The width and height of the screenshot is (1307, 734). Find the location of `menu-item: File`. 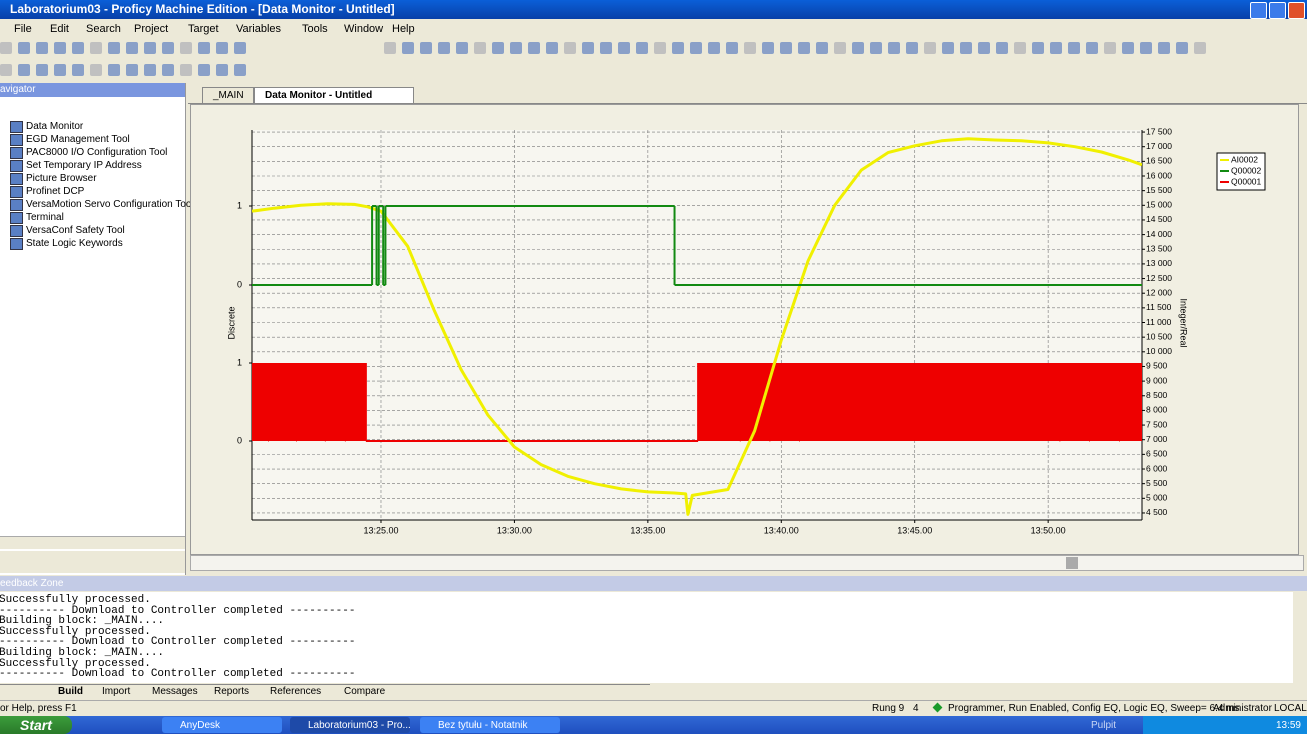

menu-item: File is located at coordinates (23, 29).